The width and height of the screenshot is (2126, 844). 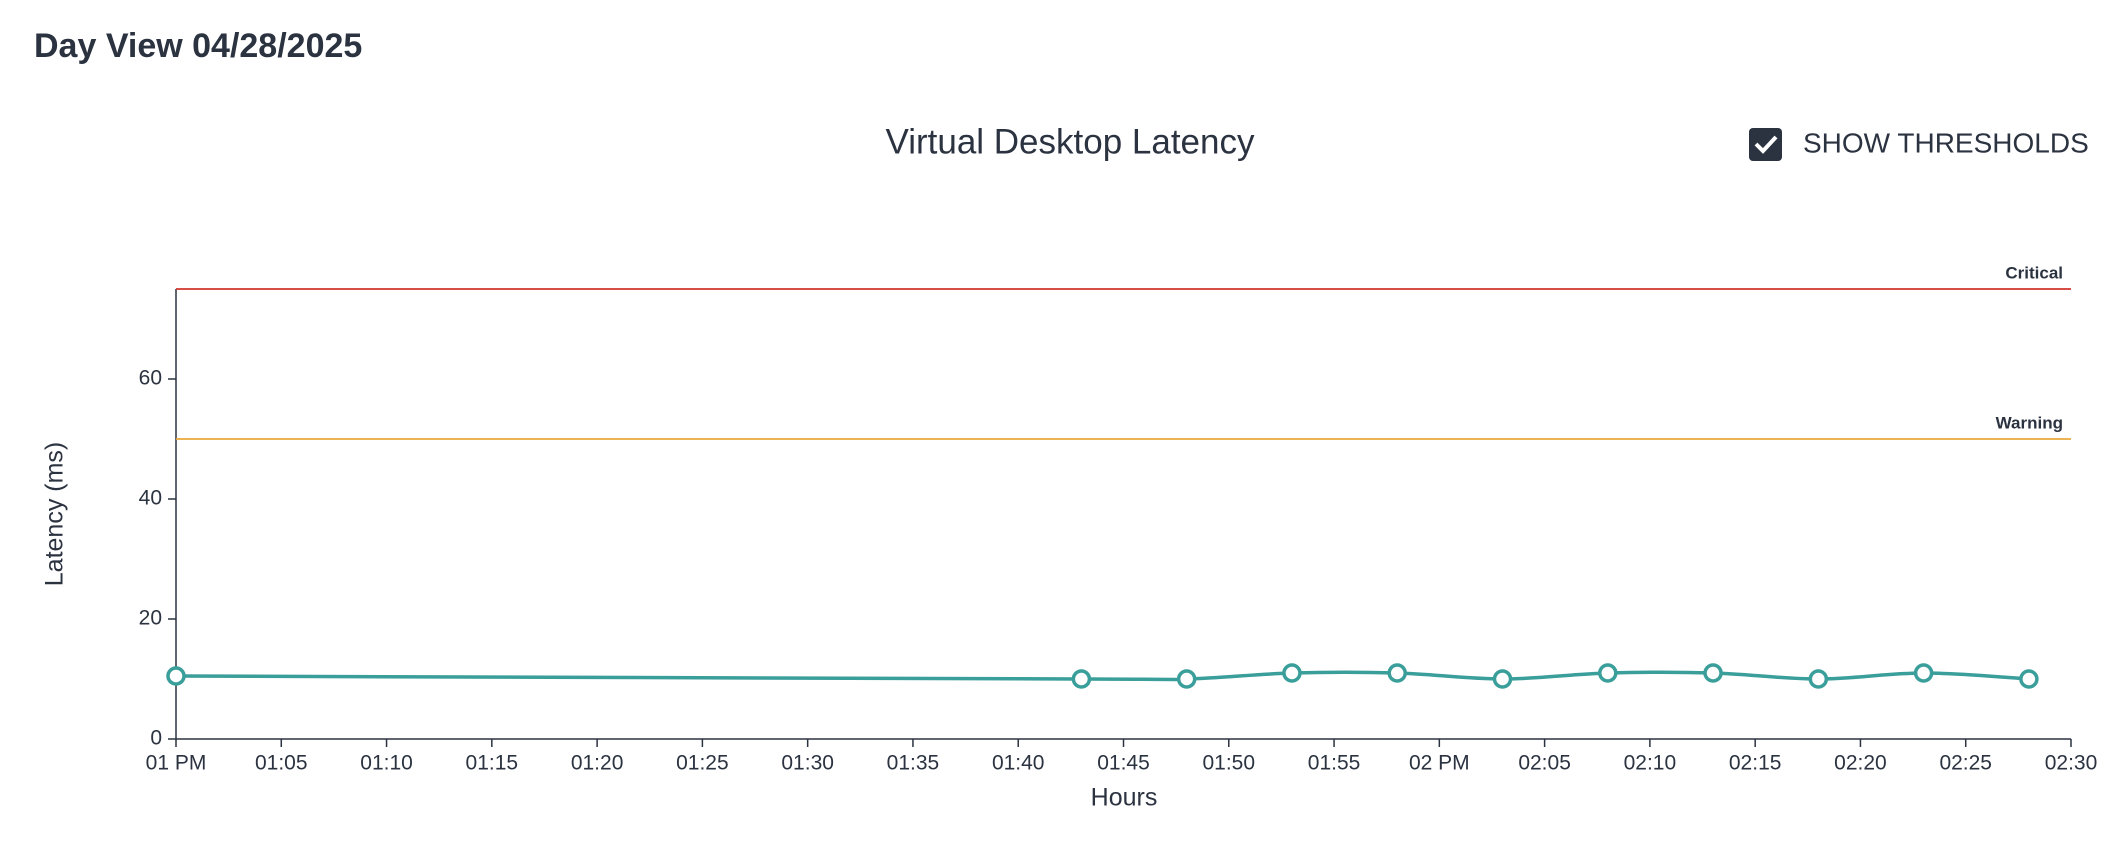 I want to click on x-tick-label: 02 PM, so click(x=1439, y=763).